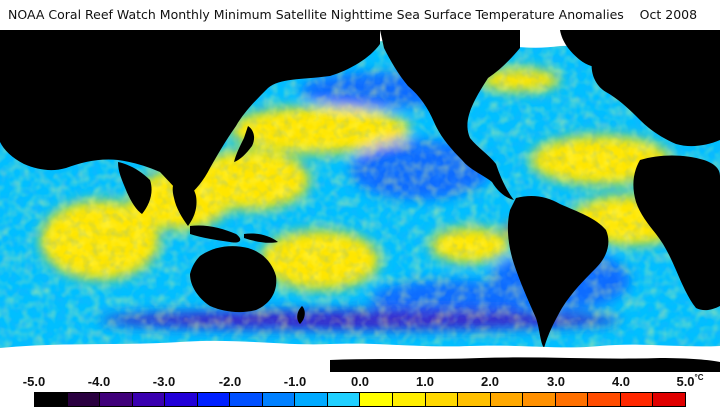 The height and width of the screenshot is (411, 720). I want to click on japan, so click(244, 144).